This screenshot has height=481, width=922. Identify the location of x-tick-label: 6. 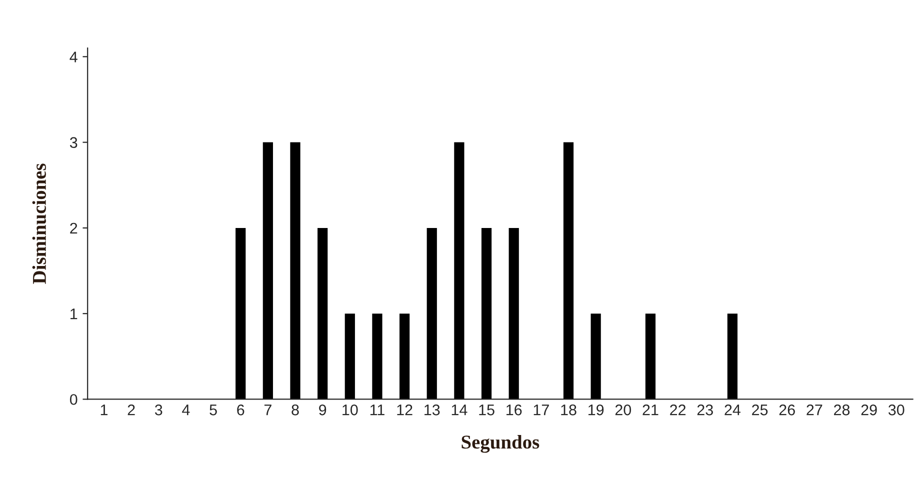
(240, 410).